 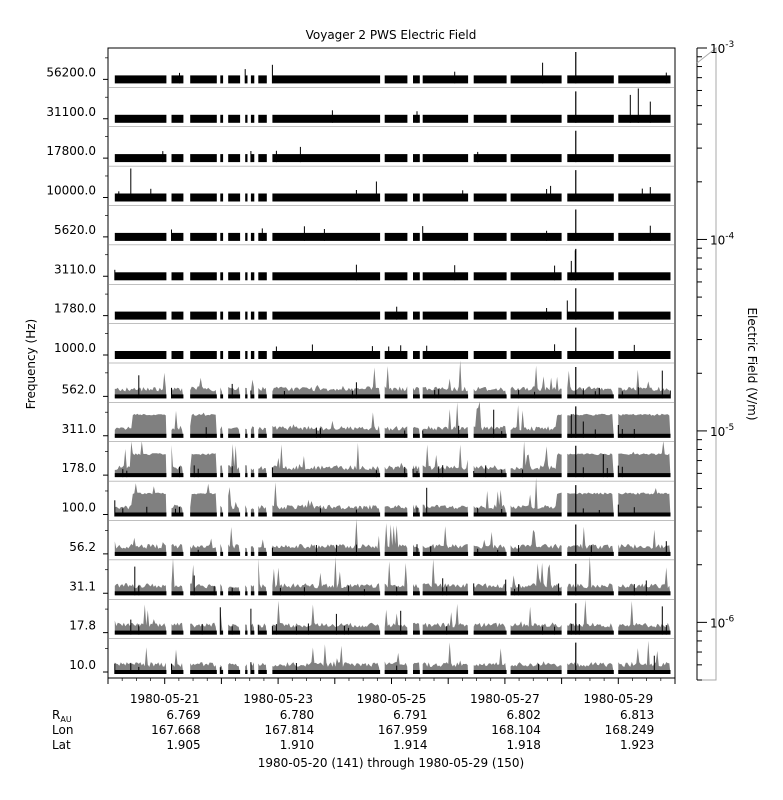 What do you see at coordinates (505, 699) in the screenshot?
I see `date-tick-label: 1980-05-27` at bounding box center [505, 699].